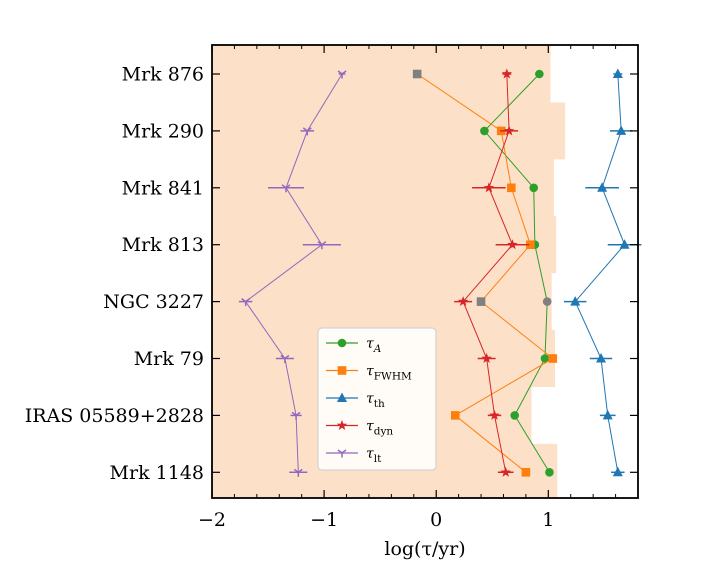 The width and height of the screenshot is (710, 568). Describe the element at coordinates (163, 188) in the screenshot. I see `y-category-label: Mrk 841` at that location.